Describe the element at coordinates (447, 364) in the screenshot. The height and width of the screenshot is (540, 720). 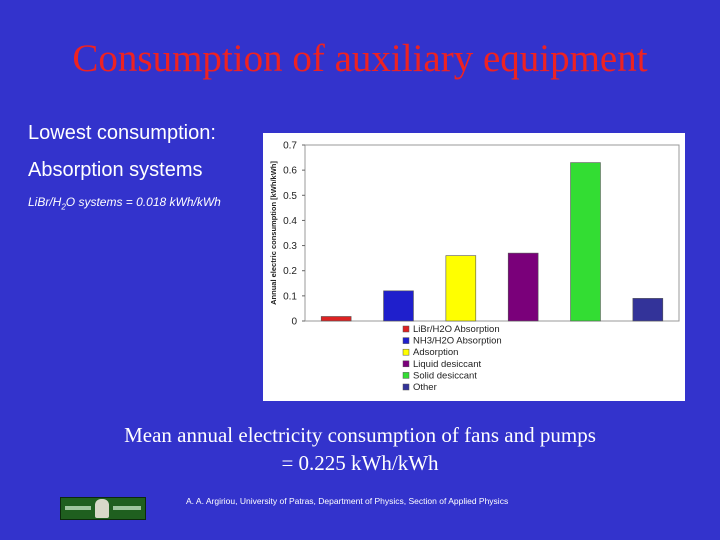
I see `legend-label: Liquid desiccant` at that location.